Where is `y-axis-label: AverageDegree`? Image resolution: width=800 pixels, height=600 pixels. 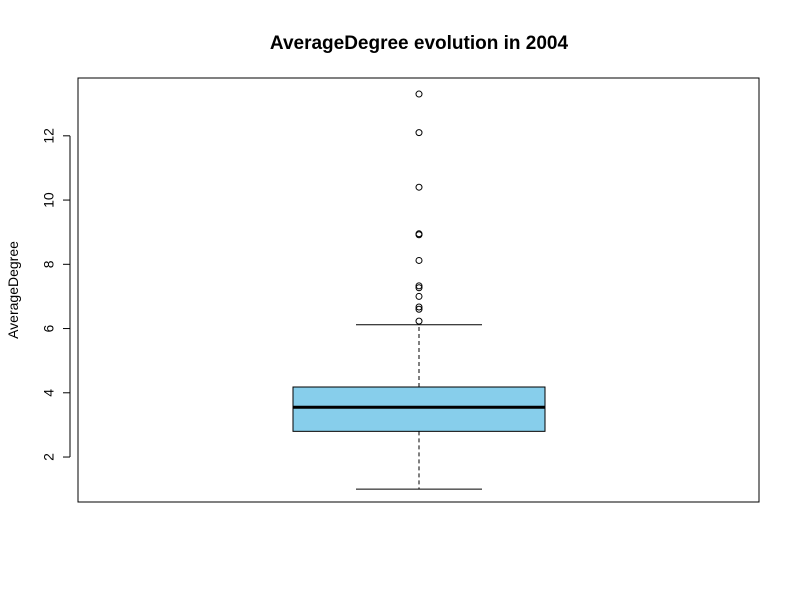
y-axis-label: AverageDegree is located at coordinates (13, 290).